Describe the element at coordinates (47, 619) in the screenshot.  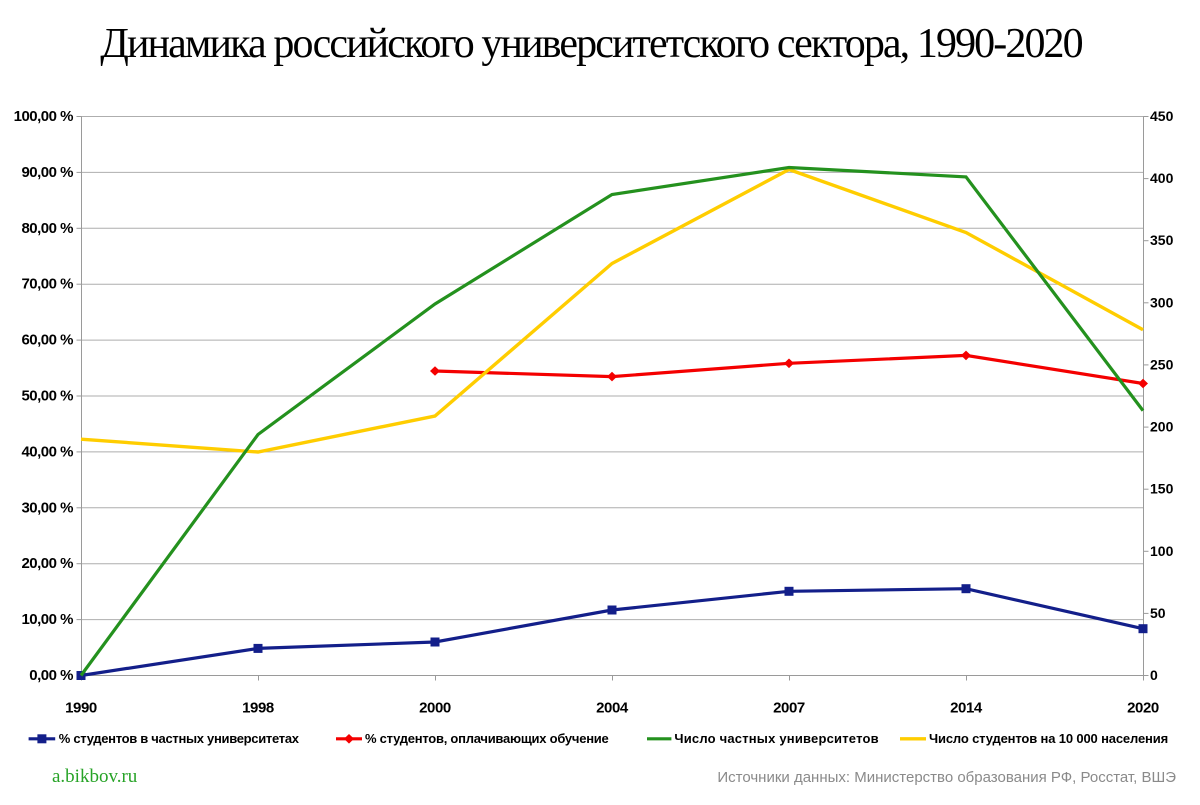
I see `svg-text: 10,00 %` at that location.